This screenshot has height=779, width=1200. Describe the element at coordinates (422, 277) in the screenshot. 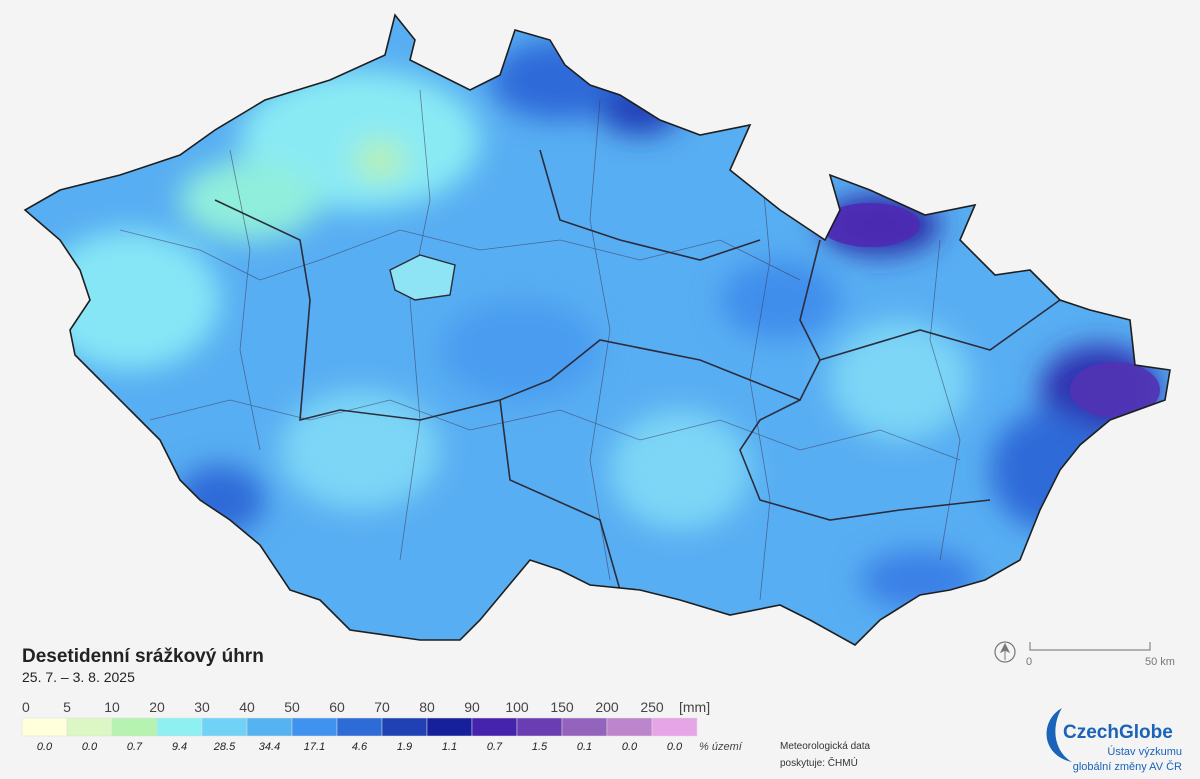

I see `prague` at that location.